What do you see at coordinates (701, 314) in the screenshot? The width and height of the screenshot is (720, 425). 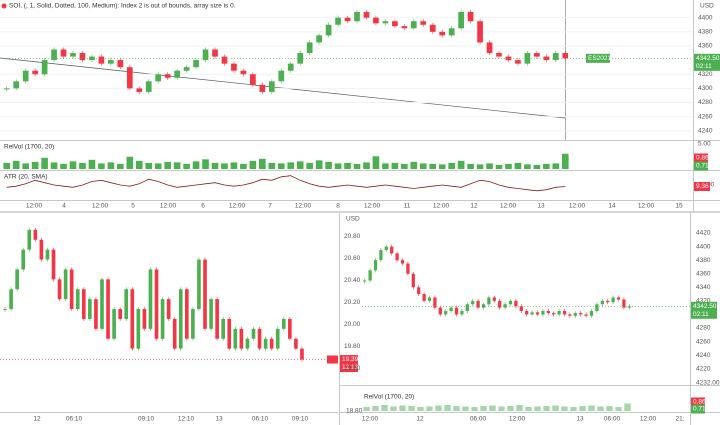 I see `countdown-label: 02:11` at bounding box center [701, 314].